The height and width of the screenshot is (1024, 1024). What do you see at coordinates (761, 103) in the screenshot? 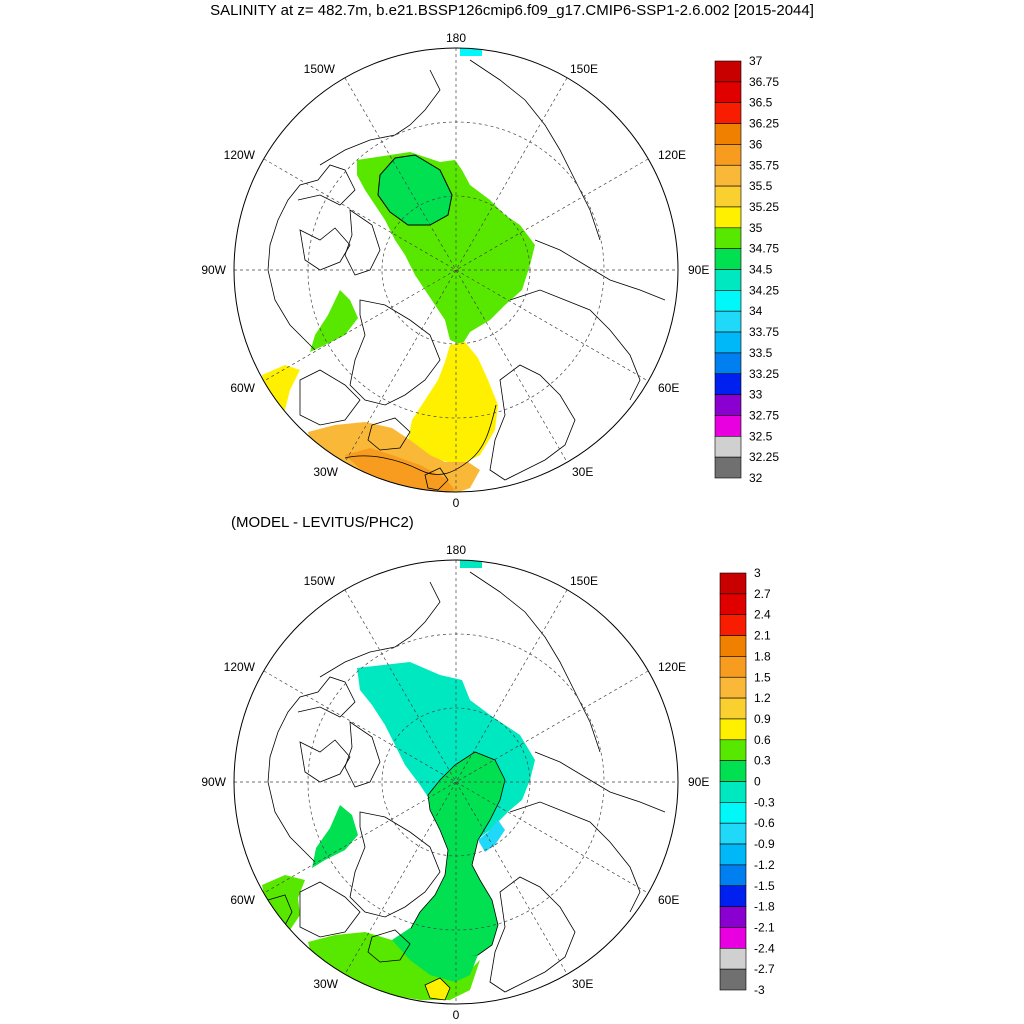
I see `colorbar-tick-label: 36.5` at bounding box center [761, 103].